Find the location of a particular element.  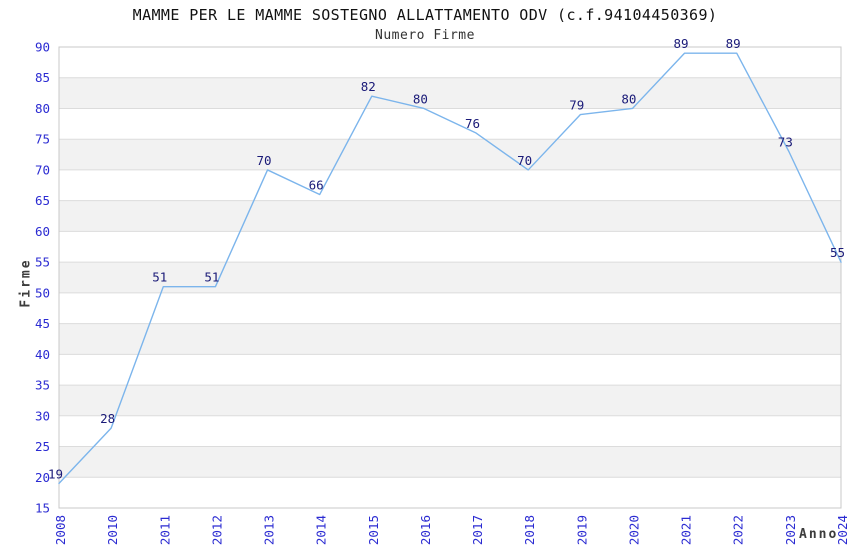

x-tick-label: 2019 is located at coordinates (581, 530).